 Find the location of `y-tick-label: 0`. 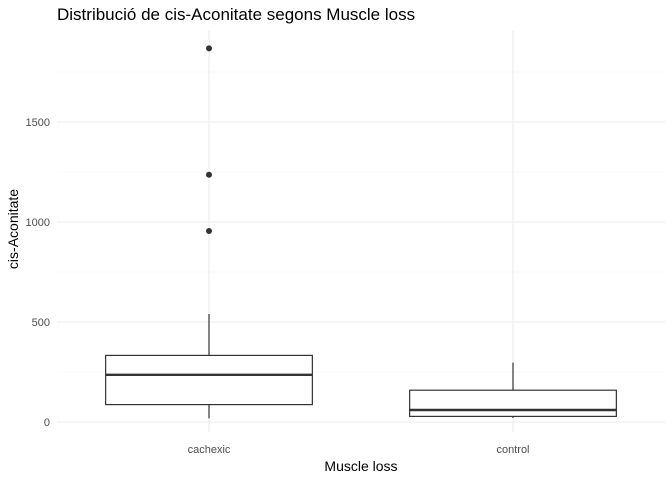

y-tick-label: 0 is located at coordinates (47, 423).